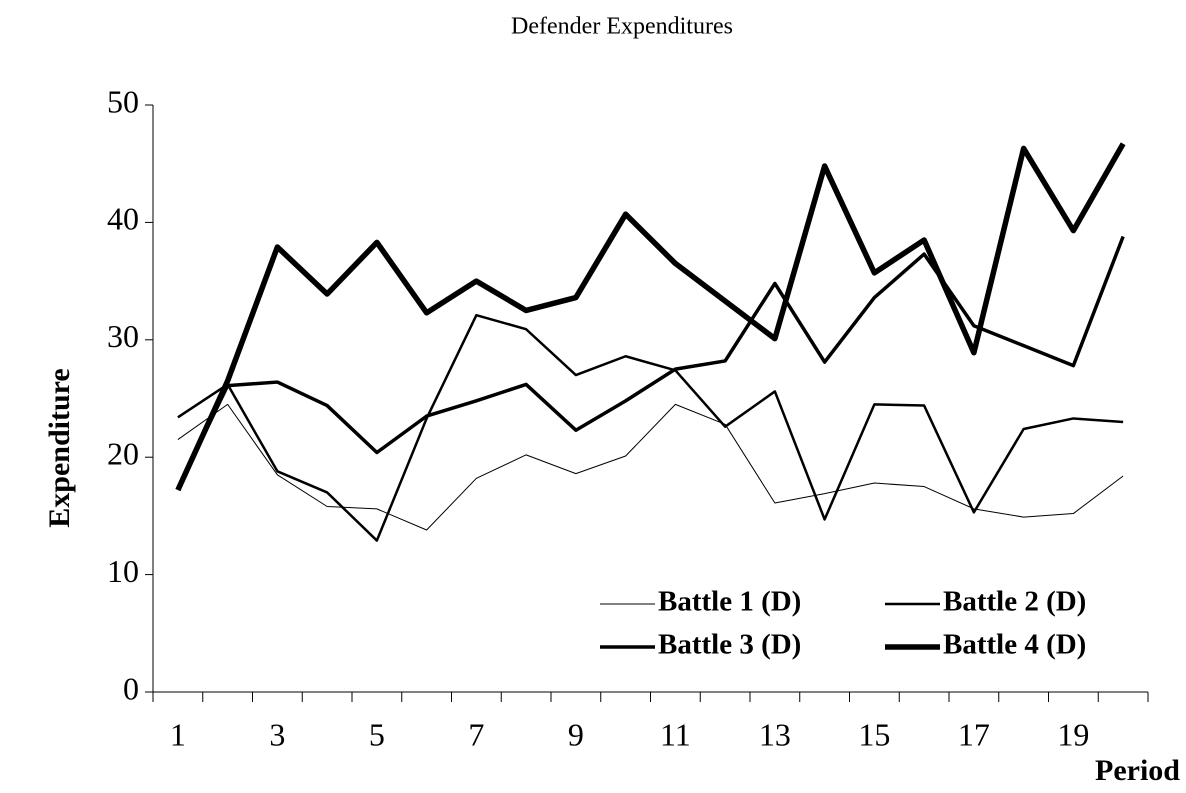 The height and width of the screenshot is (793, 1186). I want to click on y-tick-label: 0, so click(131, 688).